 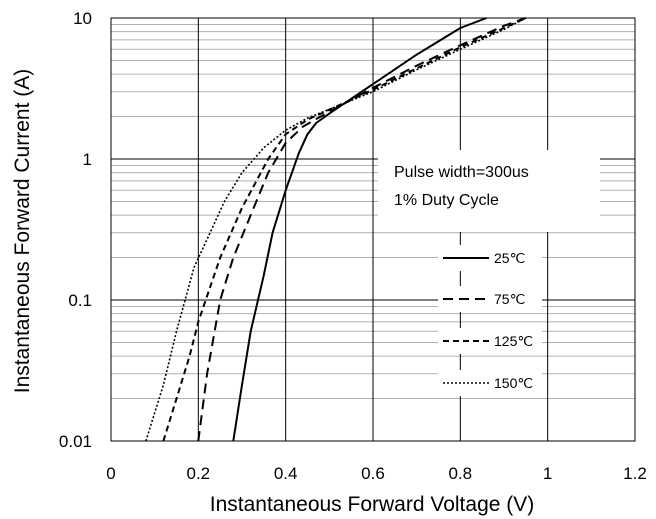 I want to click on legend-label: 125℃, so click(x=513, y=341).